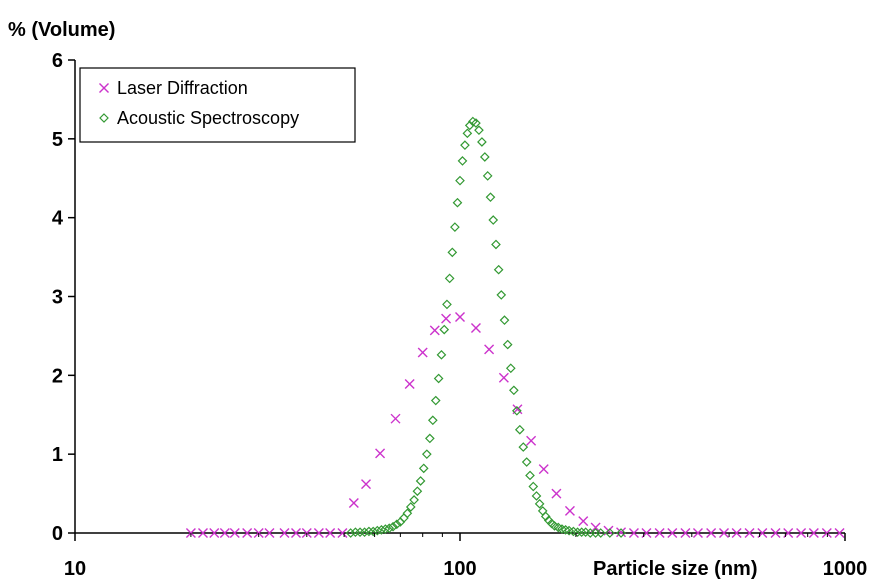 Image resolution: width=889 pixels, height=585 pixels. I want to click on y-axis-title: % (Volume), so click(61, 30).